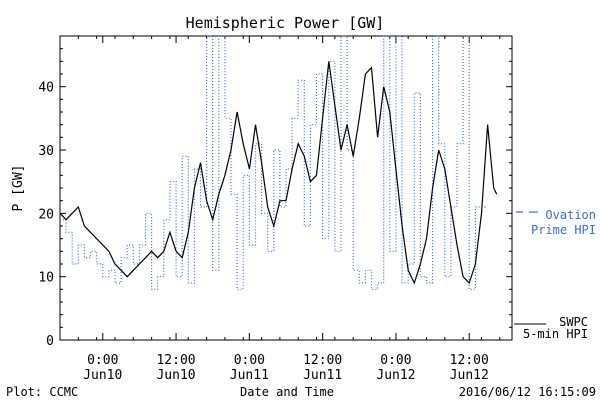  What do you see at coordinates (573, 322) in the screenshot?
I see `legend-label-swpc: SWPC` at bounding box center [573, 322].